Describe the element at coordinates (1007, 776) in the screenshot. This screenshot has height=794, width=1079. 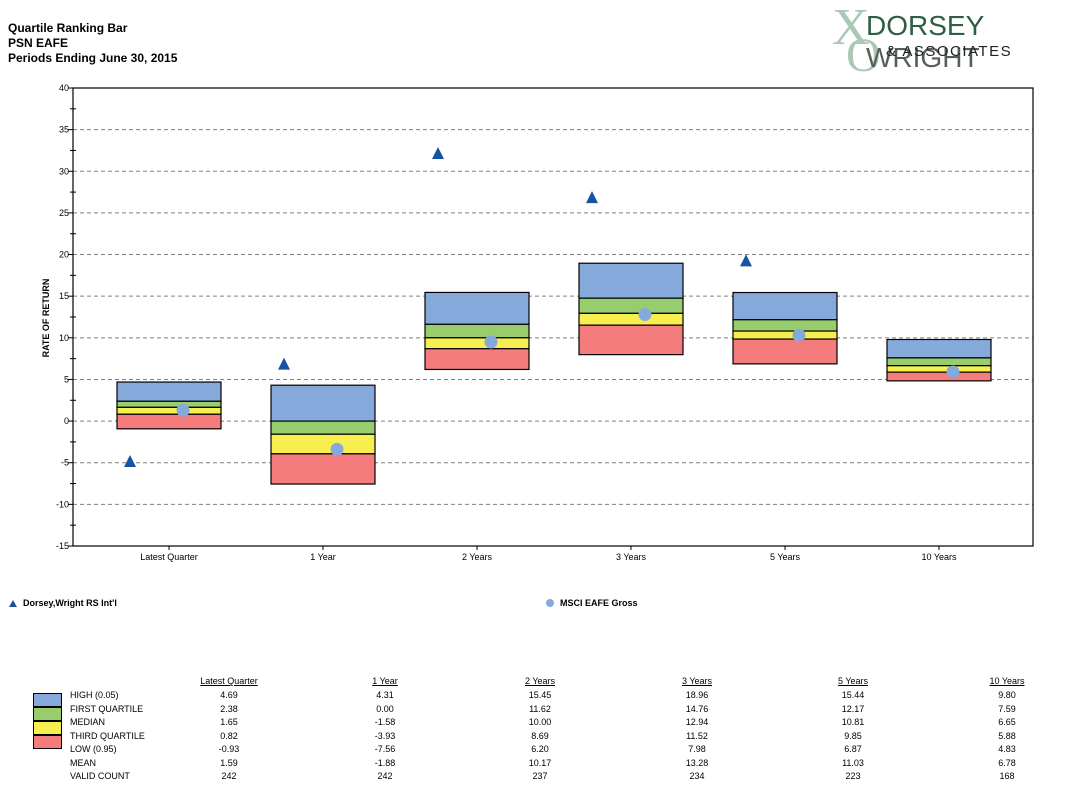
I see `table-cell: 168` at that location.